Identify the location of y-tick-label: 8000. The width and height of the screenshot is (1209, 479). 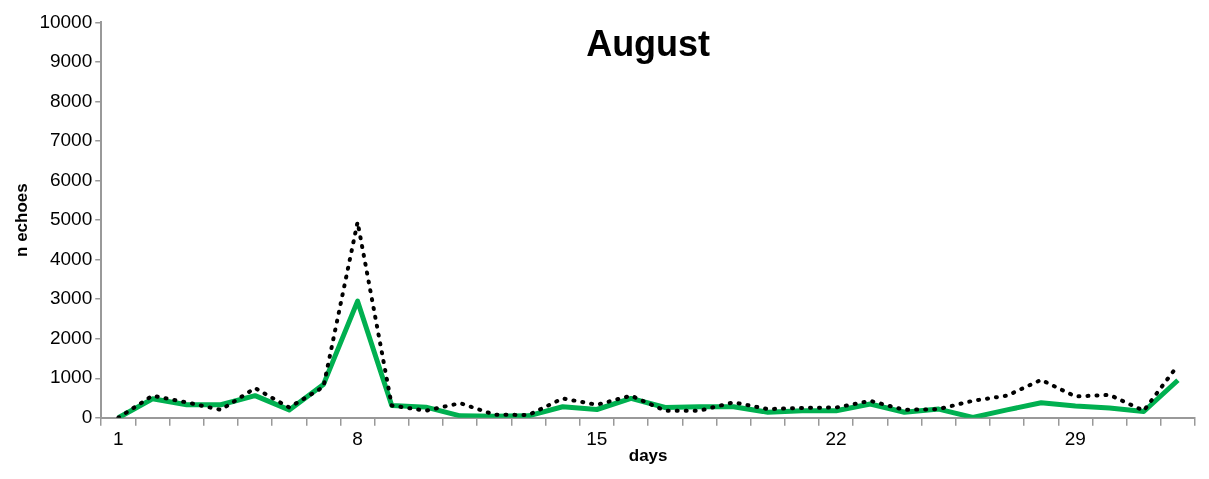
(71, 100).